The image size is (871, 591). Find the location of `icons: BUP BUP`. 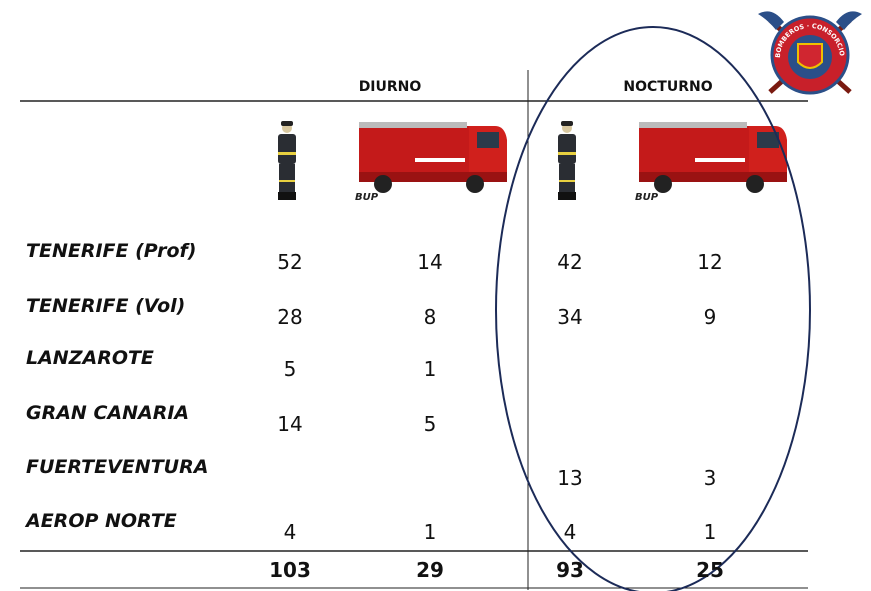

icons: BUP BUP is located at coordinates (532, 162).